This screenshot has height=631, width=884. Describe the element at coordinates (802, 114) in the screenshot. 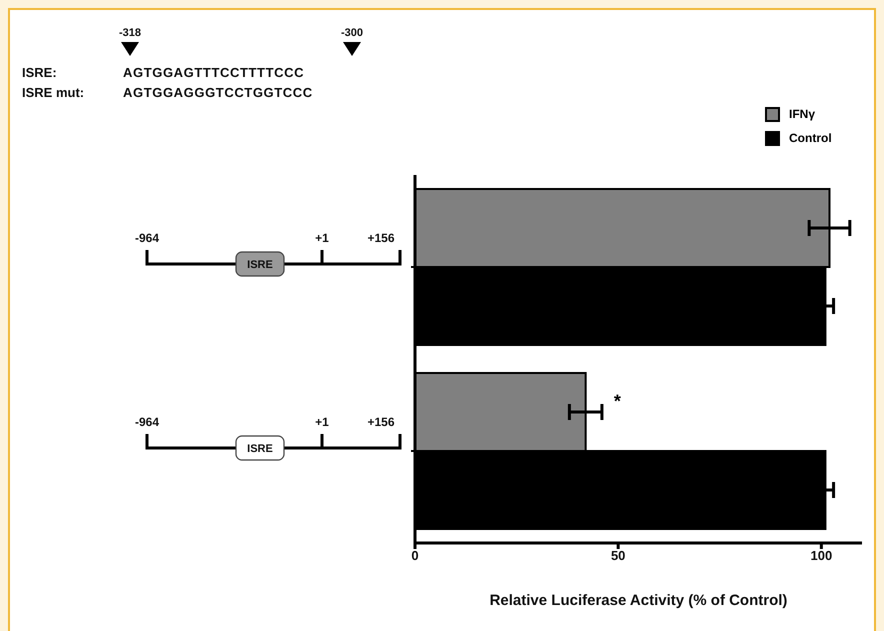

I see `legend-label: IFNγ` at that location.